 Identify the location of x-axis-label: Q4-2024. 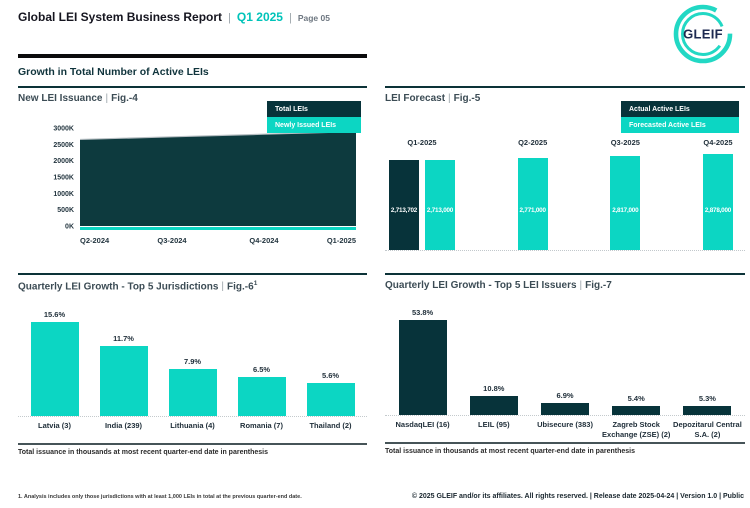
(264, 240).